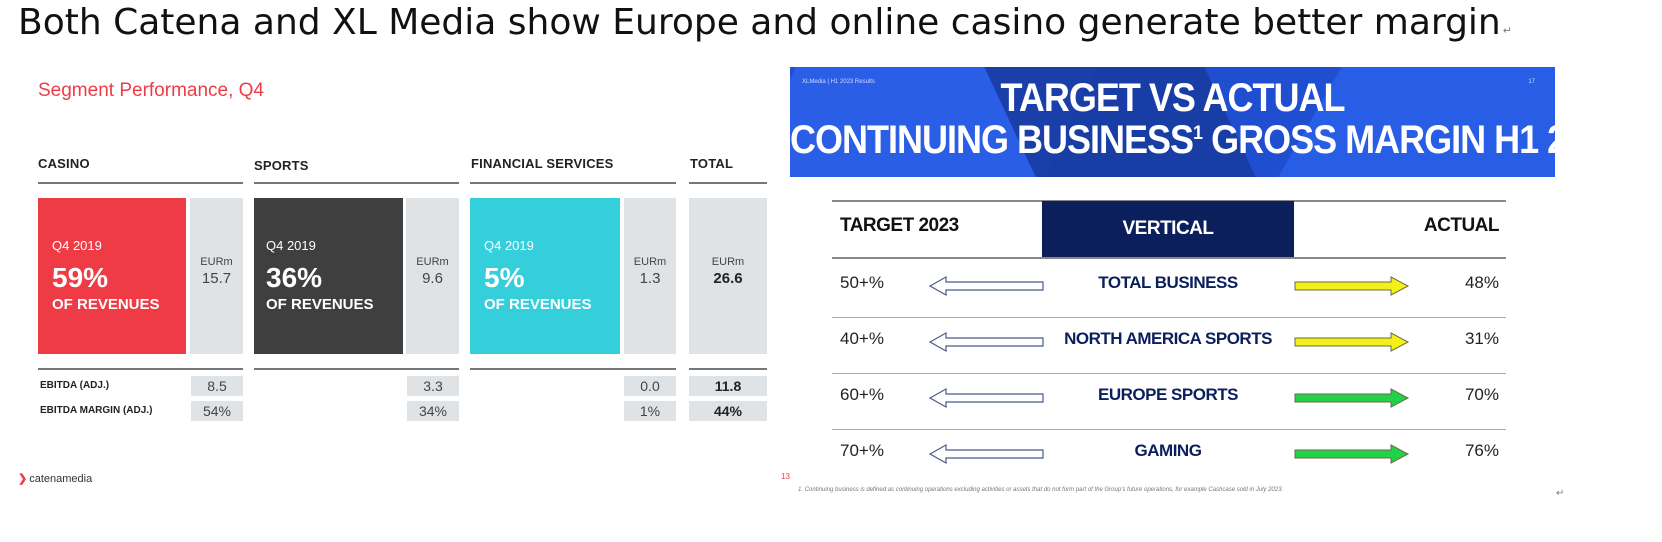 The image size is (1662, 542). I want to click on casino-ebitda: 8.5, so click(217, 386).